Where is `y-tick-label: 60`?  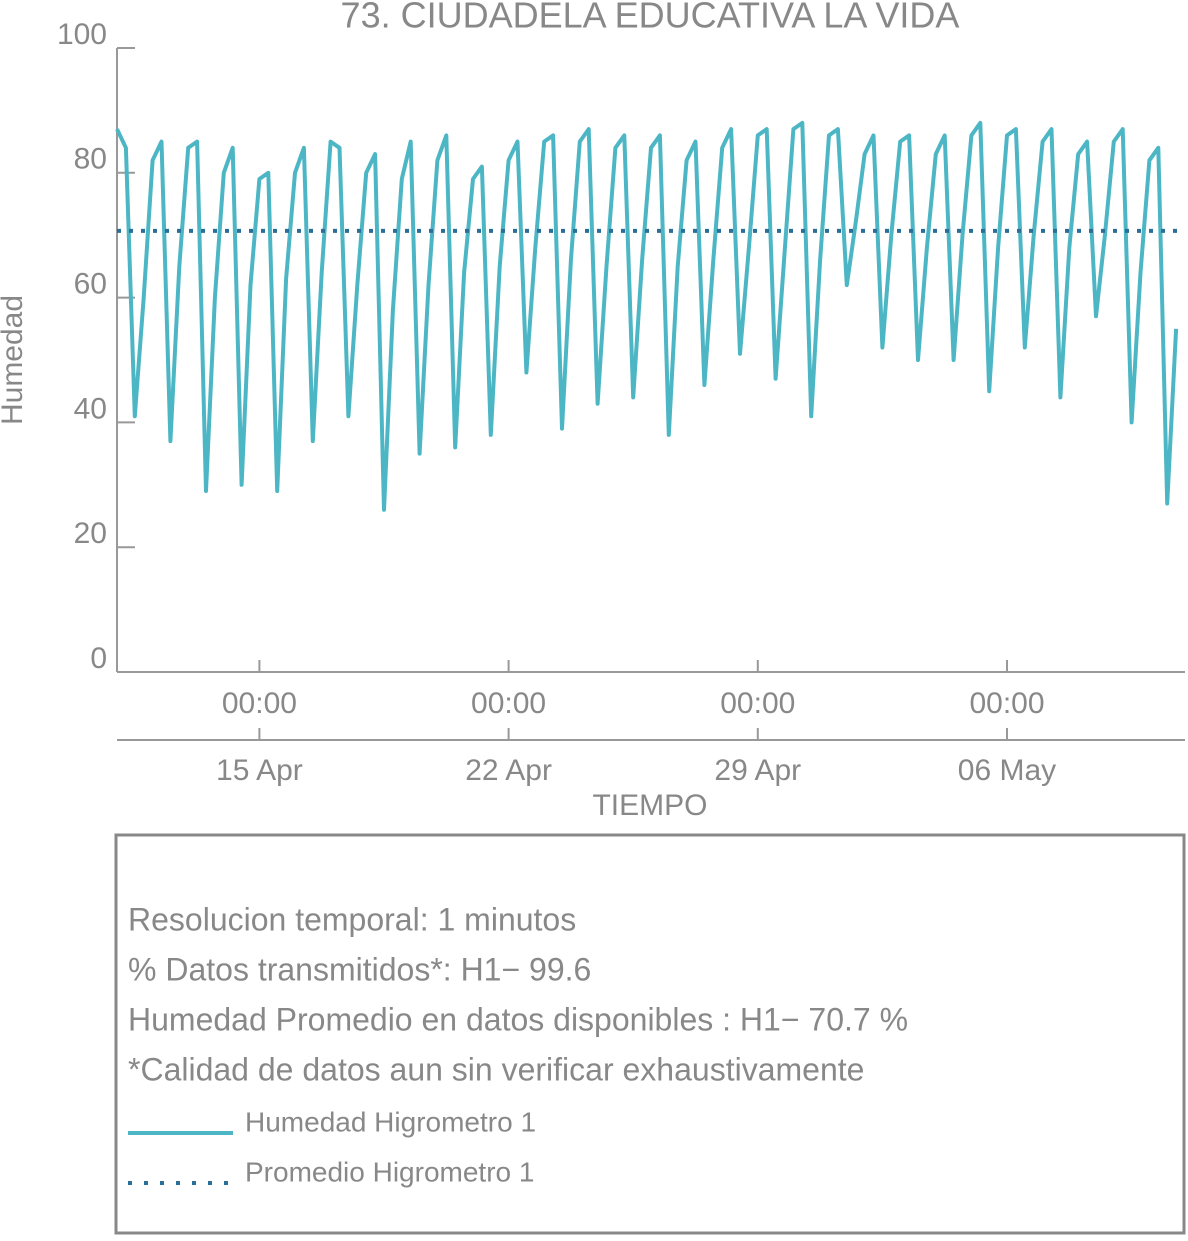
y-tick-label: 60 is located at coordinates (90, 284).